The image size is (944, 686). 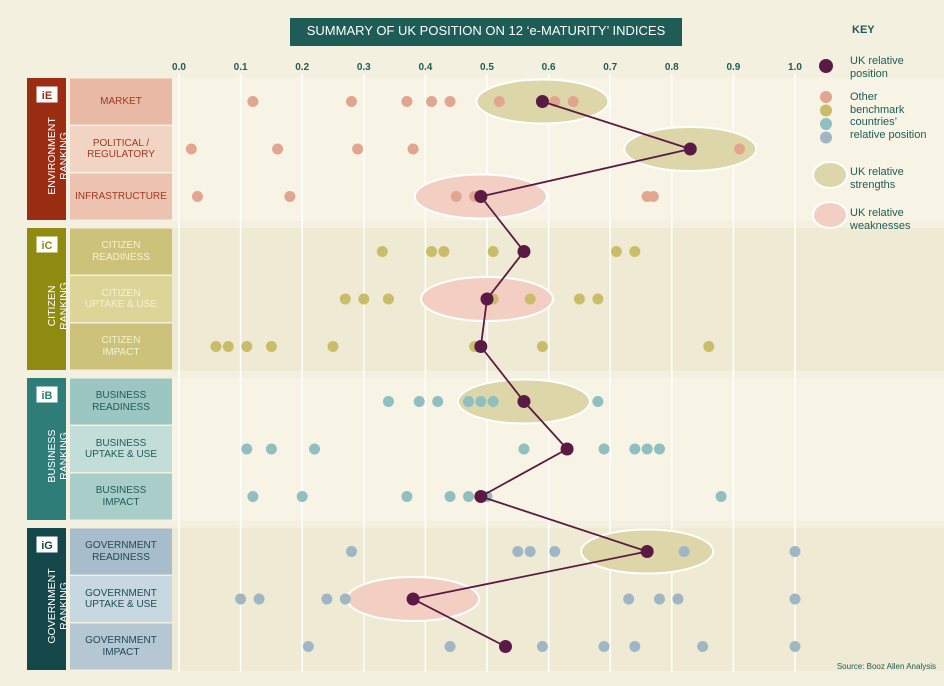 What do you see at coordinates (241, 67) in the screenshot?
I see `x-tick-label: 0.1` at bounding box center [241, 67].